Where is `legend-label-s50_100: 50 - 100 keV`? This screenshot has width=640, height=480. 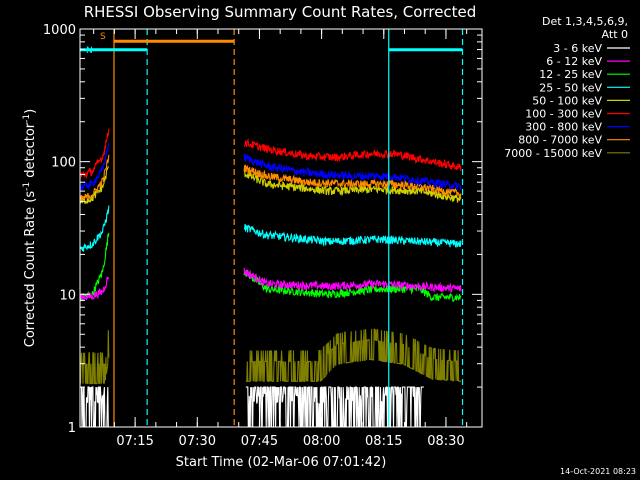
legend-label-s50_100: 50 - 100 keV is located at coordinates (567, 100).